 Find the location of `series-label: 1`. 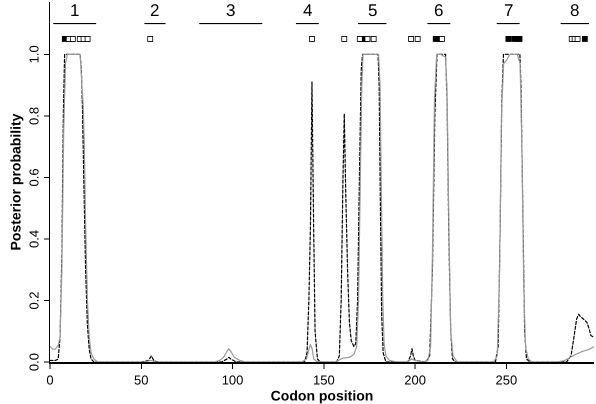

series-label: 1 is located at coordinates (75, 10).